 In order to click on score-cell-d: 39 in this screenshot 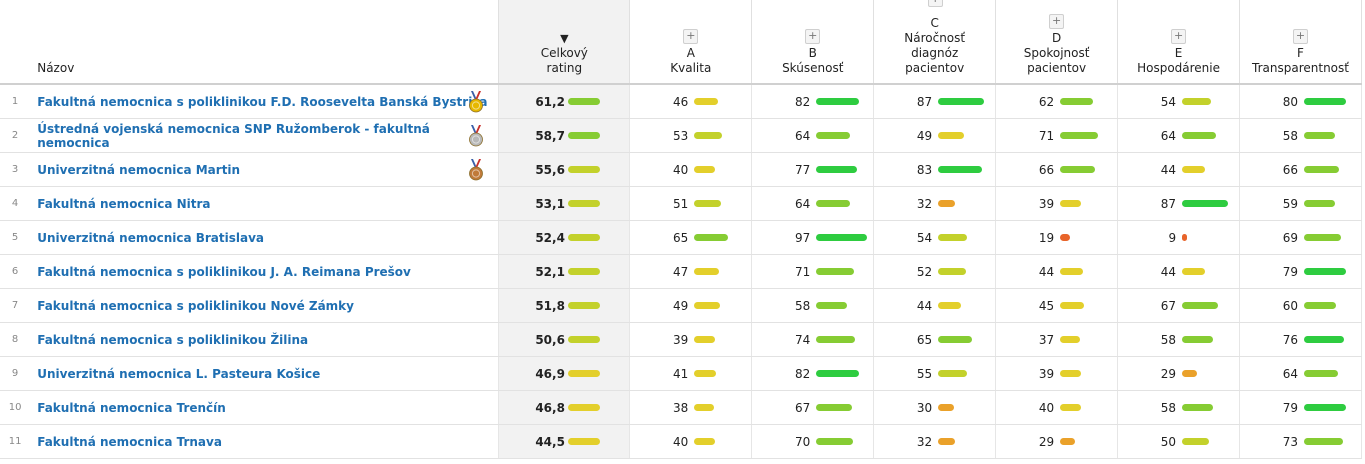, I will do `click(1057, 373)`.